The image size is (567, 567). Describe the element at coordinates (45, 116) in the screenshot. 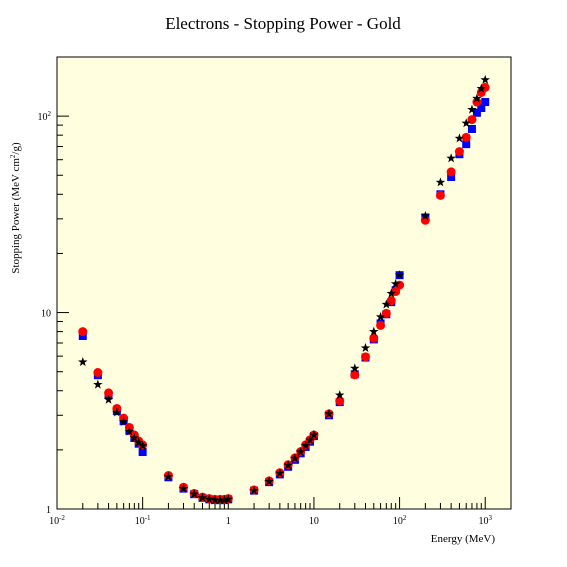

I see `y-tick-label: 102` at that location.